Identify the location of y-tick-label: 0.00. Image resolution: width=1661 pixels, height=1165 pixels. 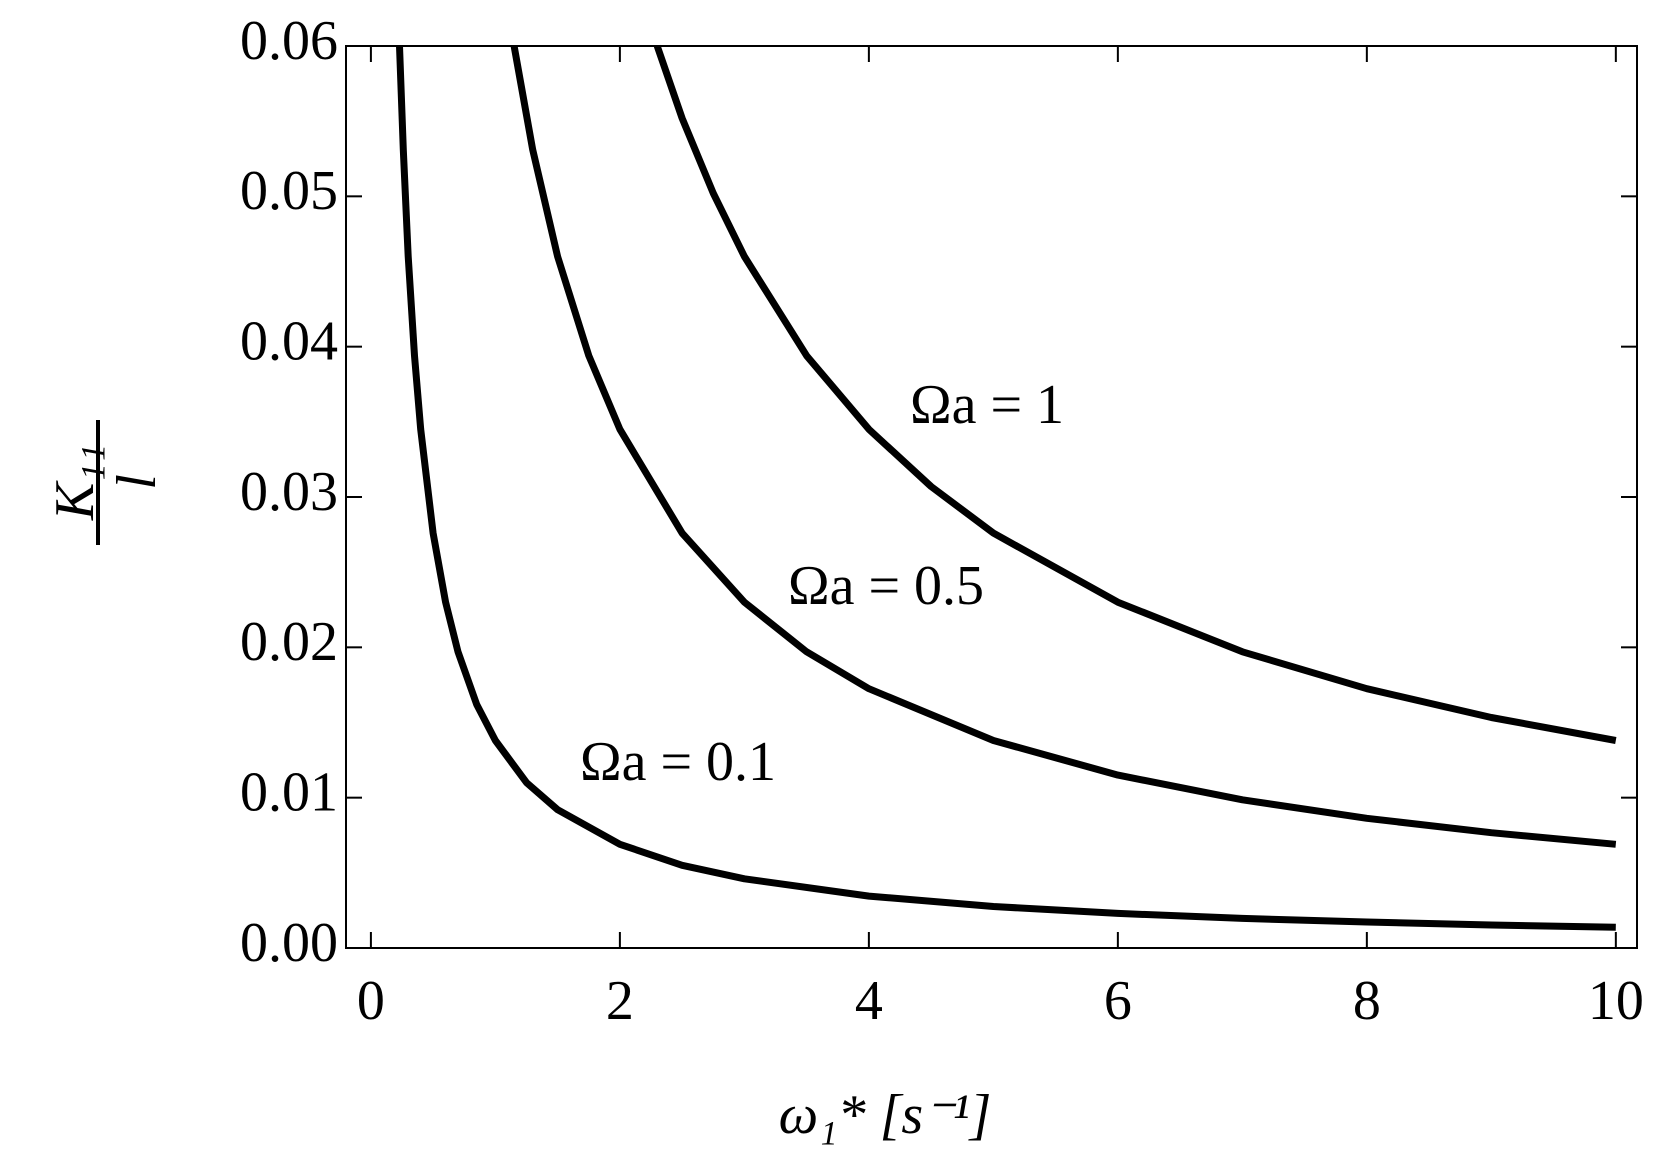
(289, 943).